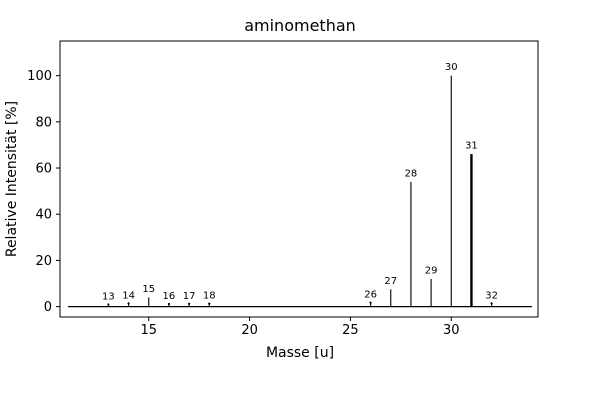 The height and width of the screenshot is (400, 600). Describe the element at coordinates (43, 261) in the screenshot. I see `y-tick-label: 20` at that location.